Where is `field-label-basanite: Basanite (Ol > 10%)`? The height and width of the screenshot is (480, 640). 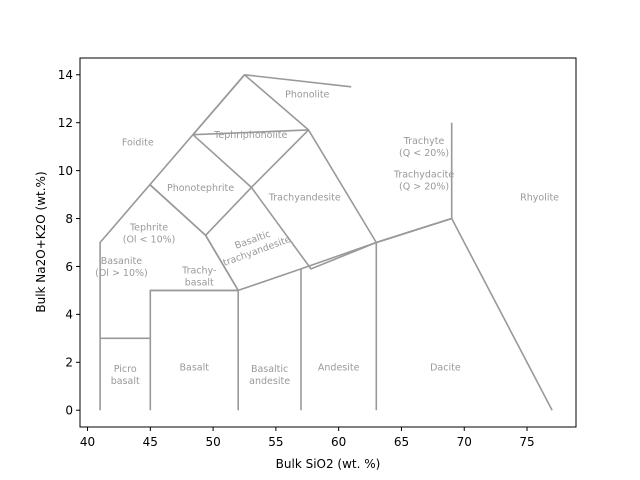 field-label-basanite: Basanite (Ol > 10%) is located at coordinates (121, 267).